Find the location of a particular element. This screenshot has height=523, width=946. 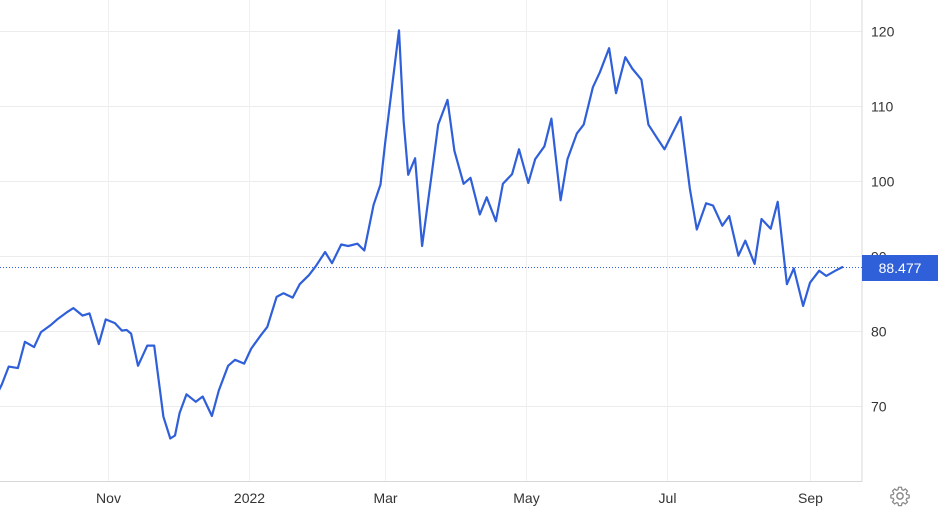

x-tick-label: Nov is located at coordinates (108, 498).